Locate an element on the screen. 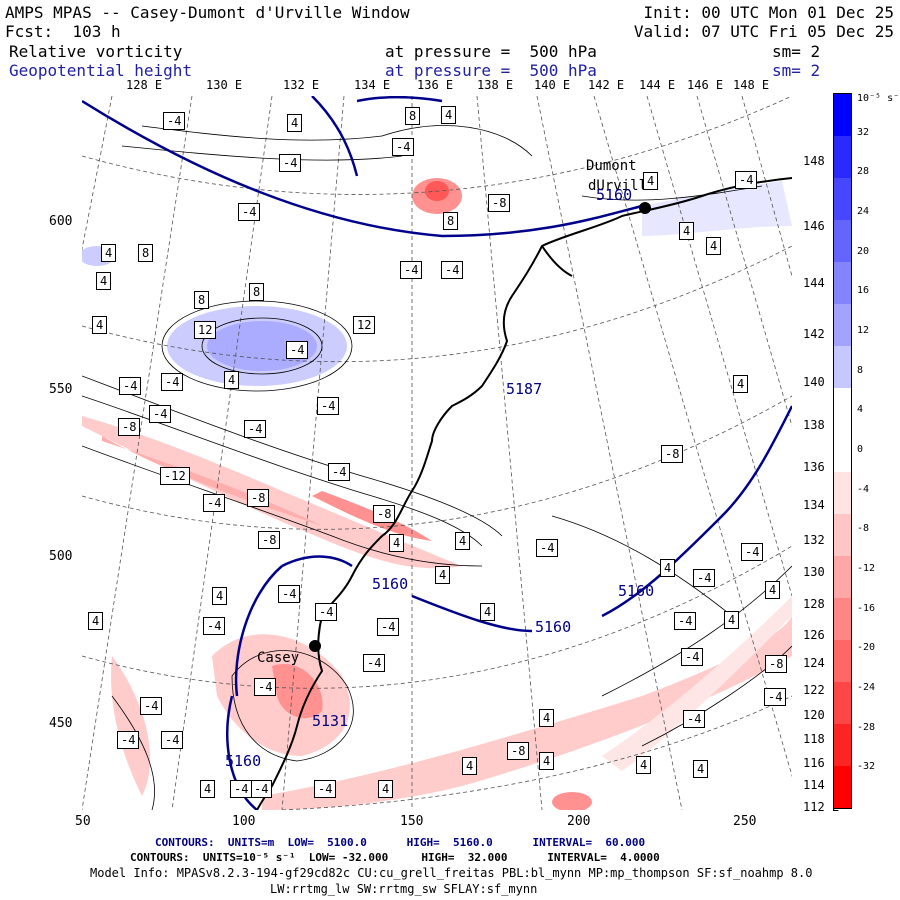  colorbar-label: -32 is located at coordinates (866, 767).